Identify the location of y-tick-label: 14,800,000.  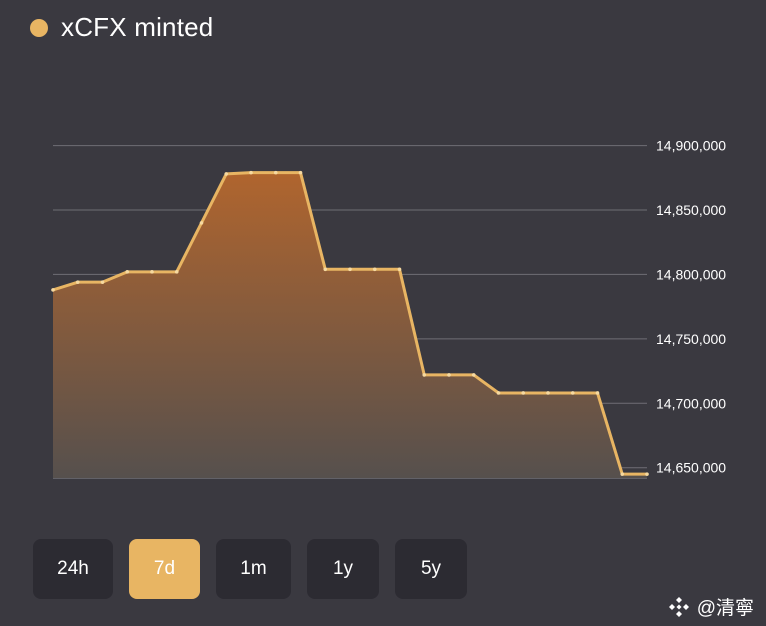
(691, 274).